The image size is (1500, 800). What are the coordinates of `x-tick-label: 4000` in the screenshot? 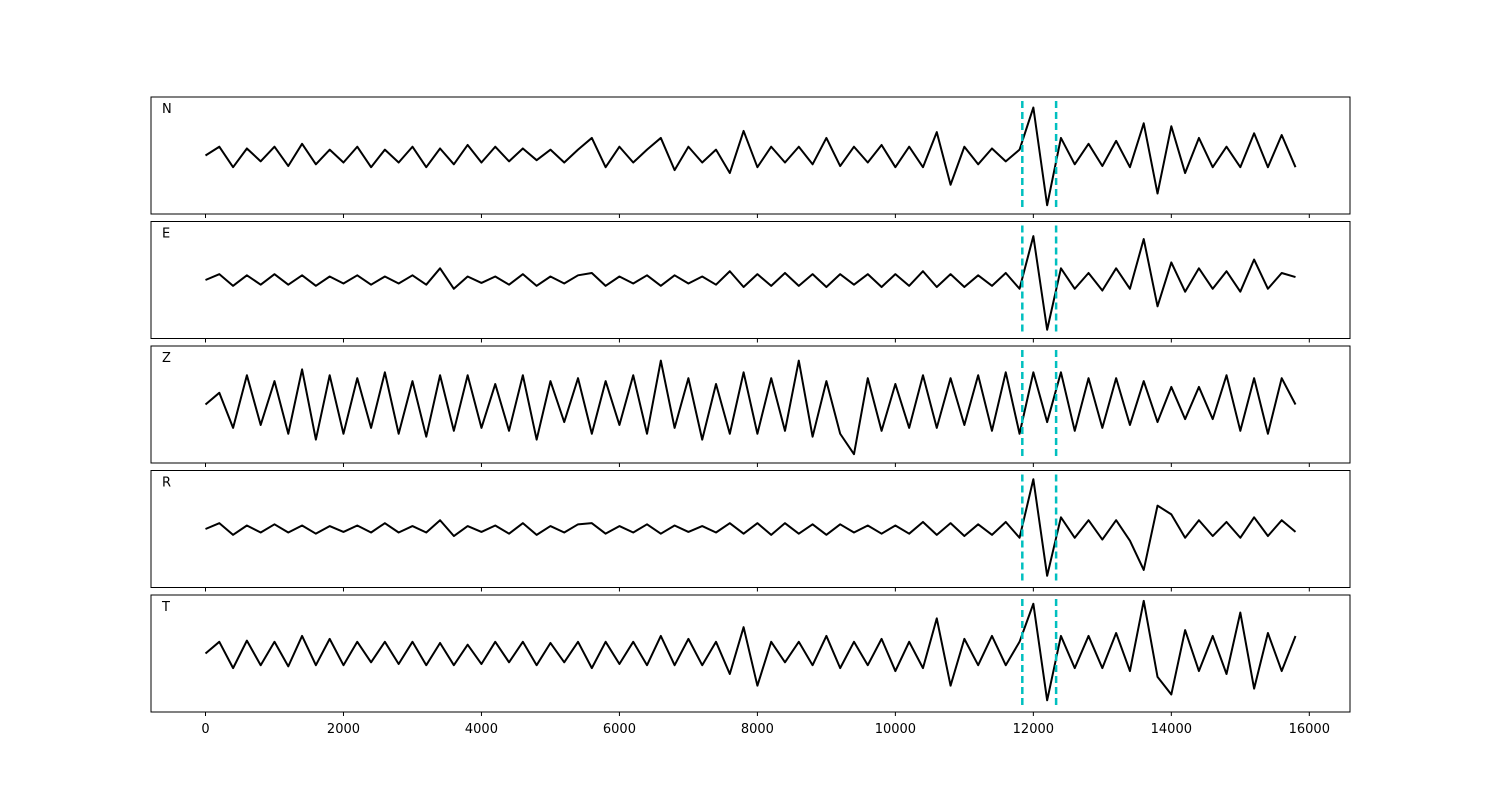 It's located at (481, 729).